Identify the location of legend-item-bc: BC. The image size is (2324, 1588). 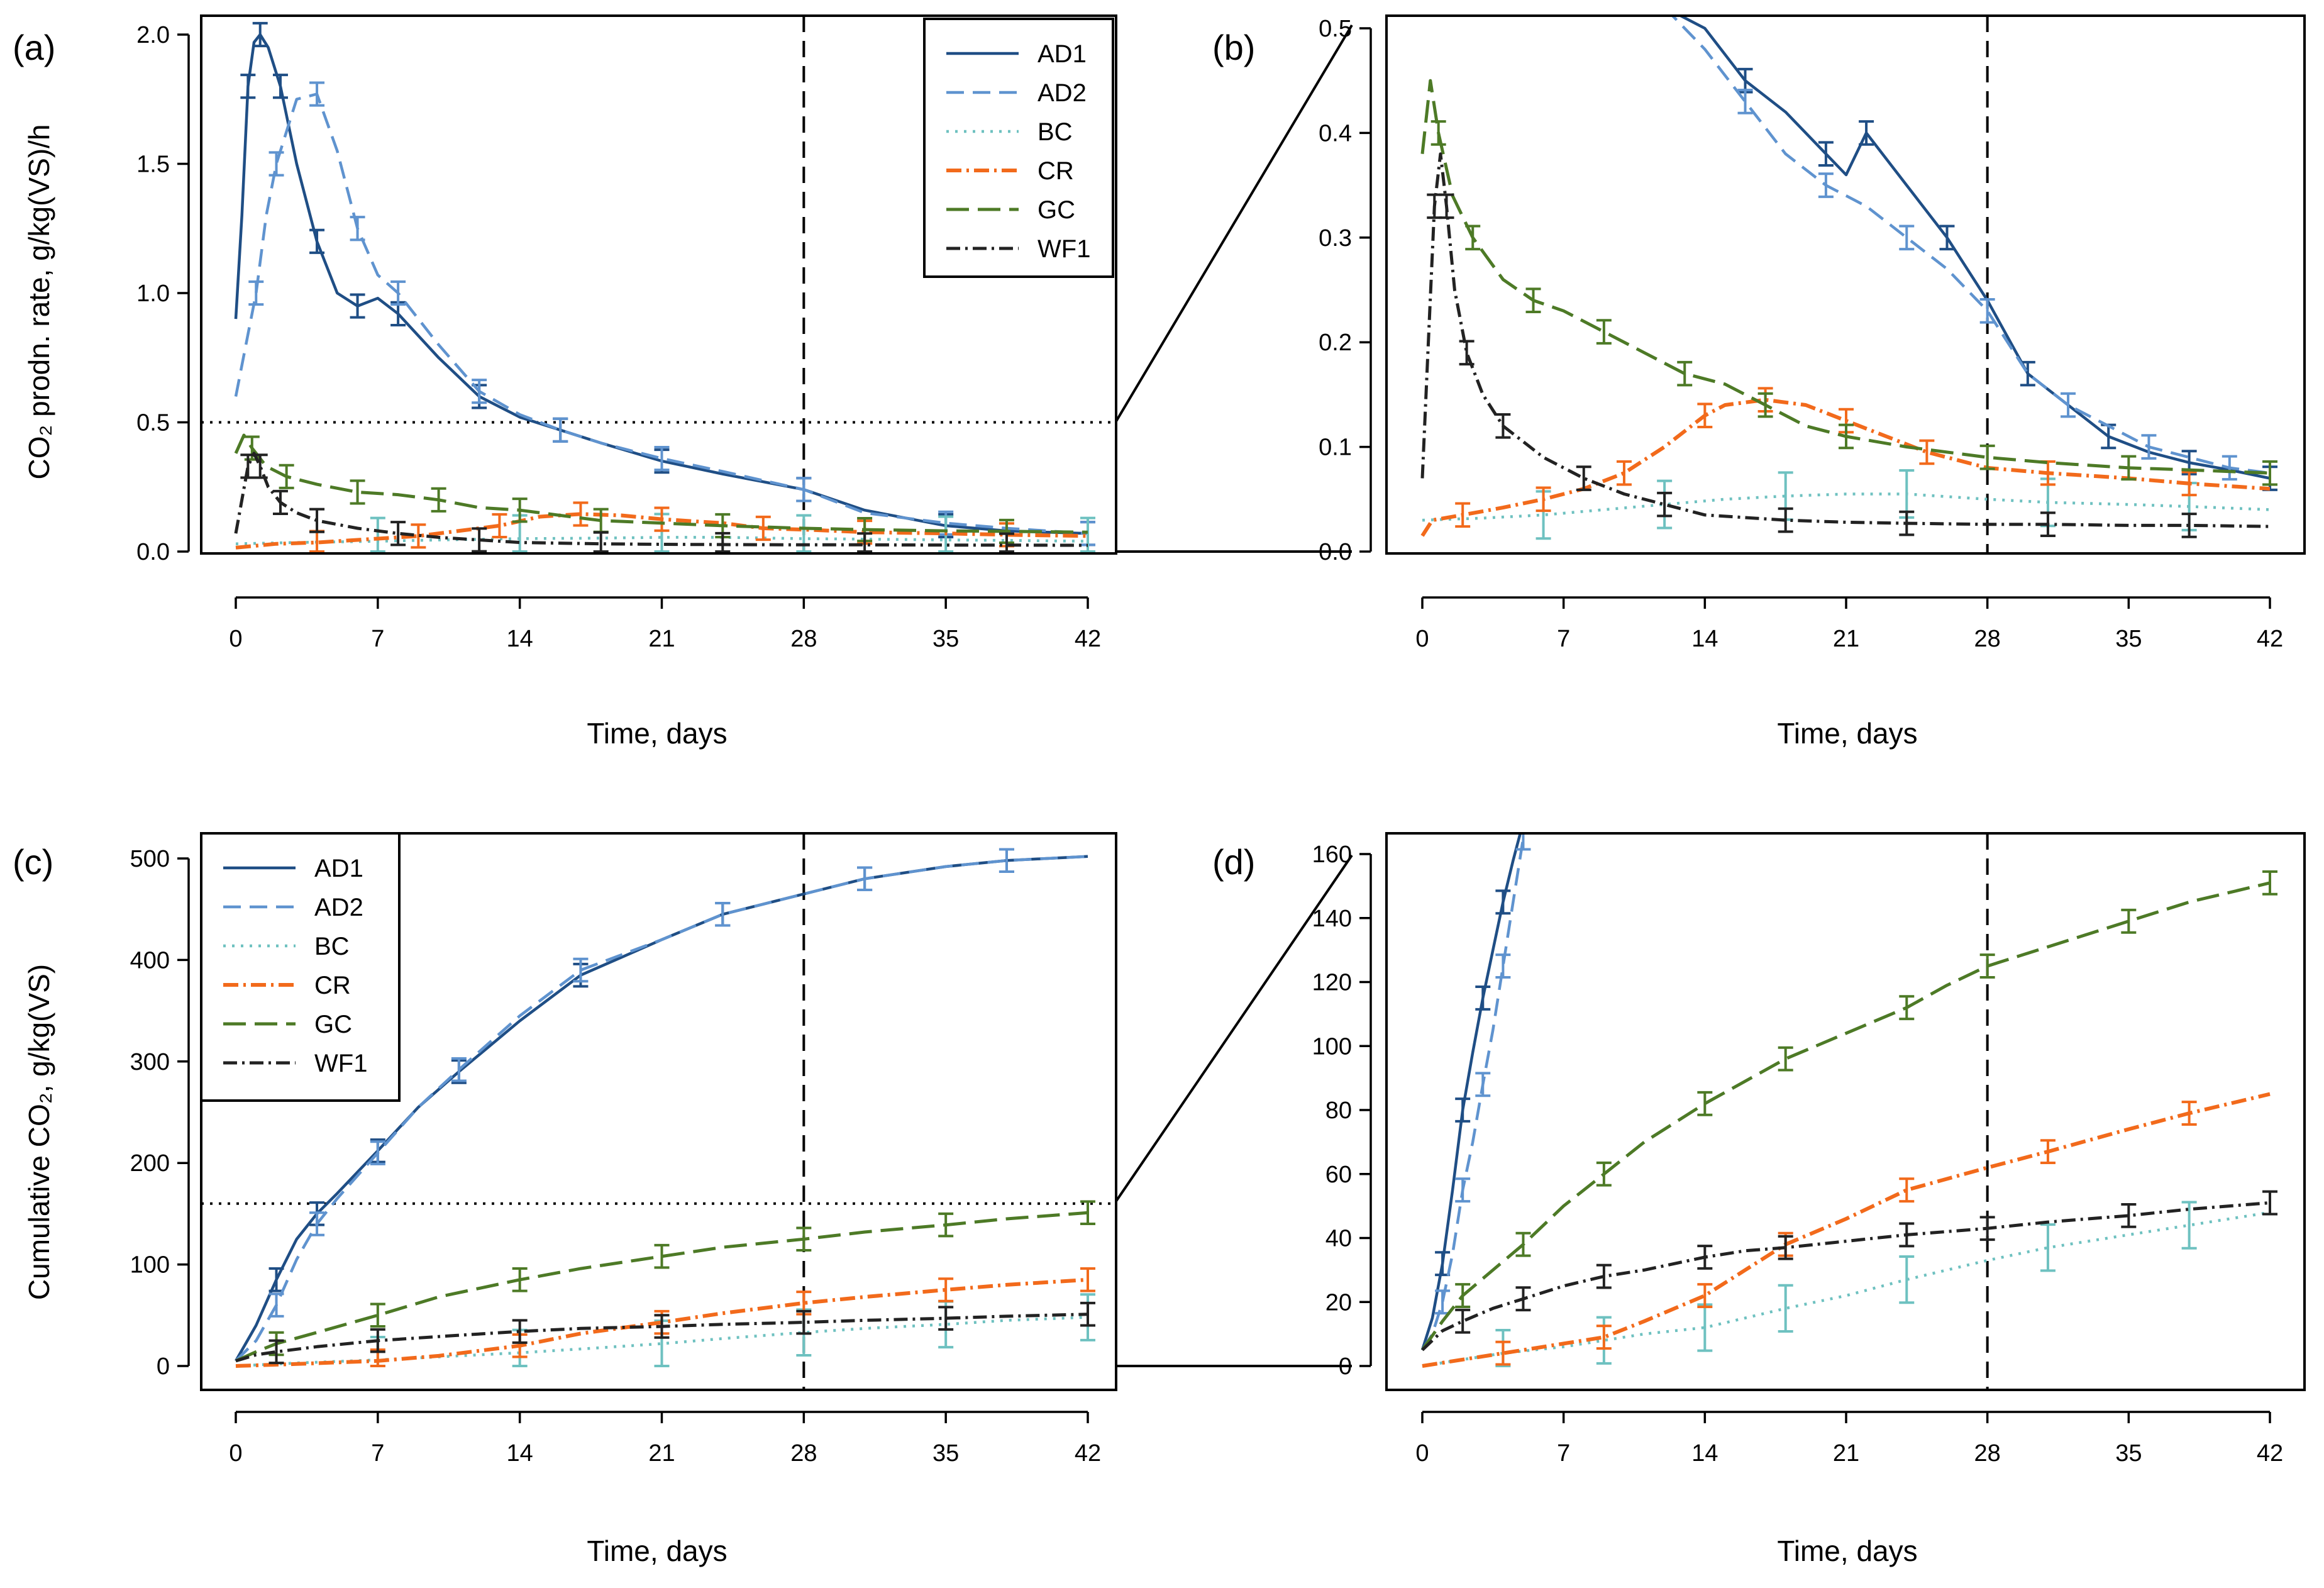
(286, 947).